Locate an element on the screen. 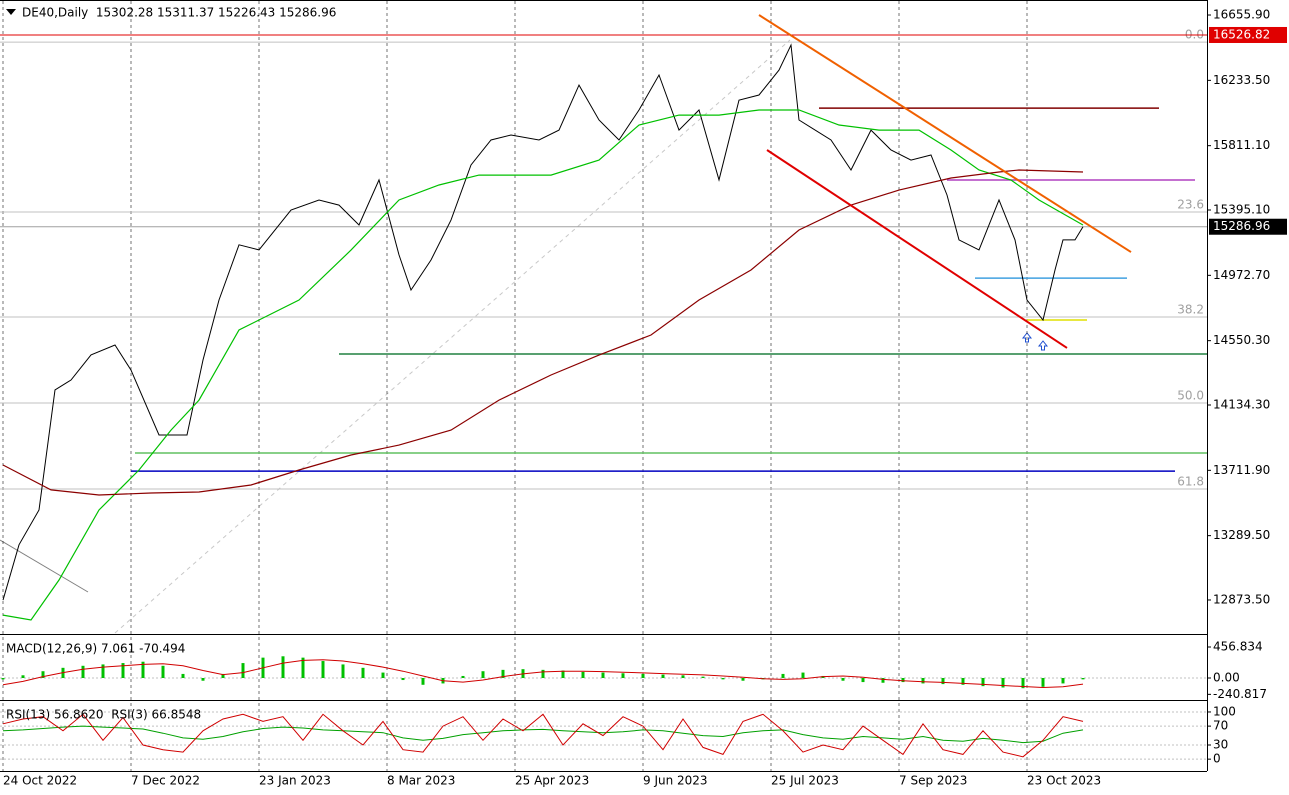 The width and height of the screenshot is (1289, 795). macd-label: MACD(12,26,9) 7.061 -70.494 is located at coordinates (95, 649).